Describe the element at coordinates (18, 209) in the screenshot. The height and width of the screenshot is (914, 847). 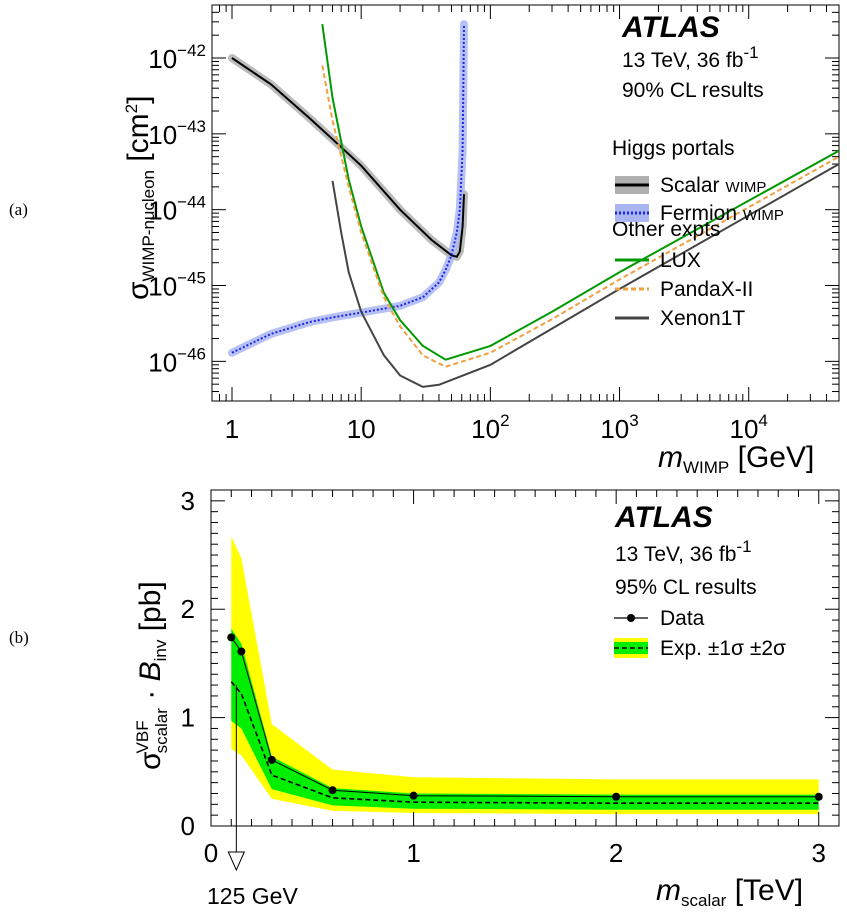
I see `panel-a-tag: (a)` at that location.